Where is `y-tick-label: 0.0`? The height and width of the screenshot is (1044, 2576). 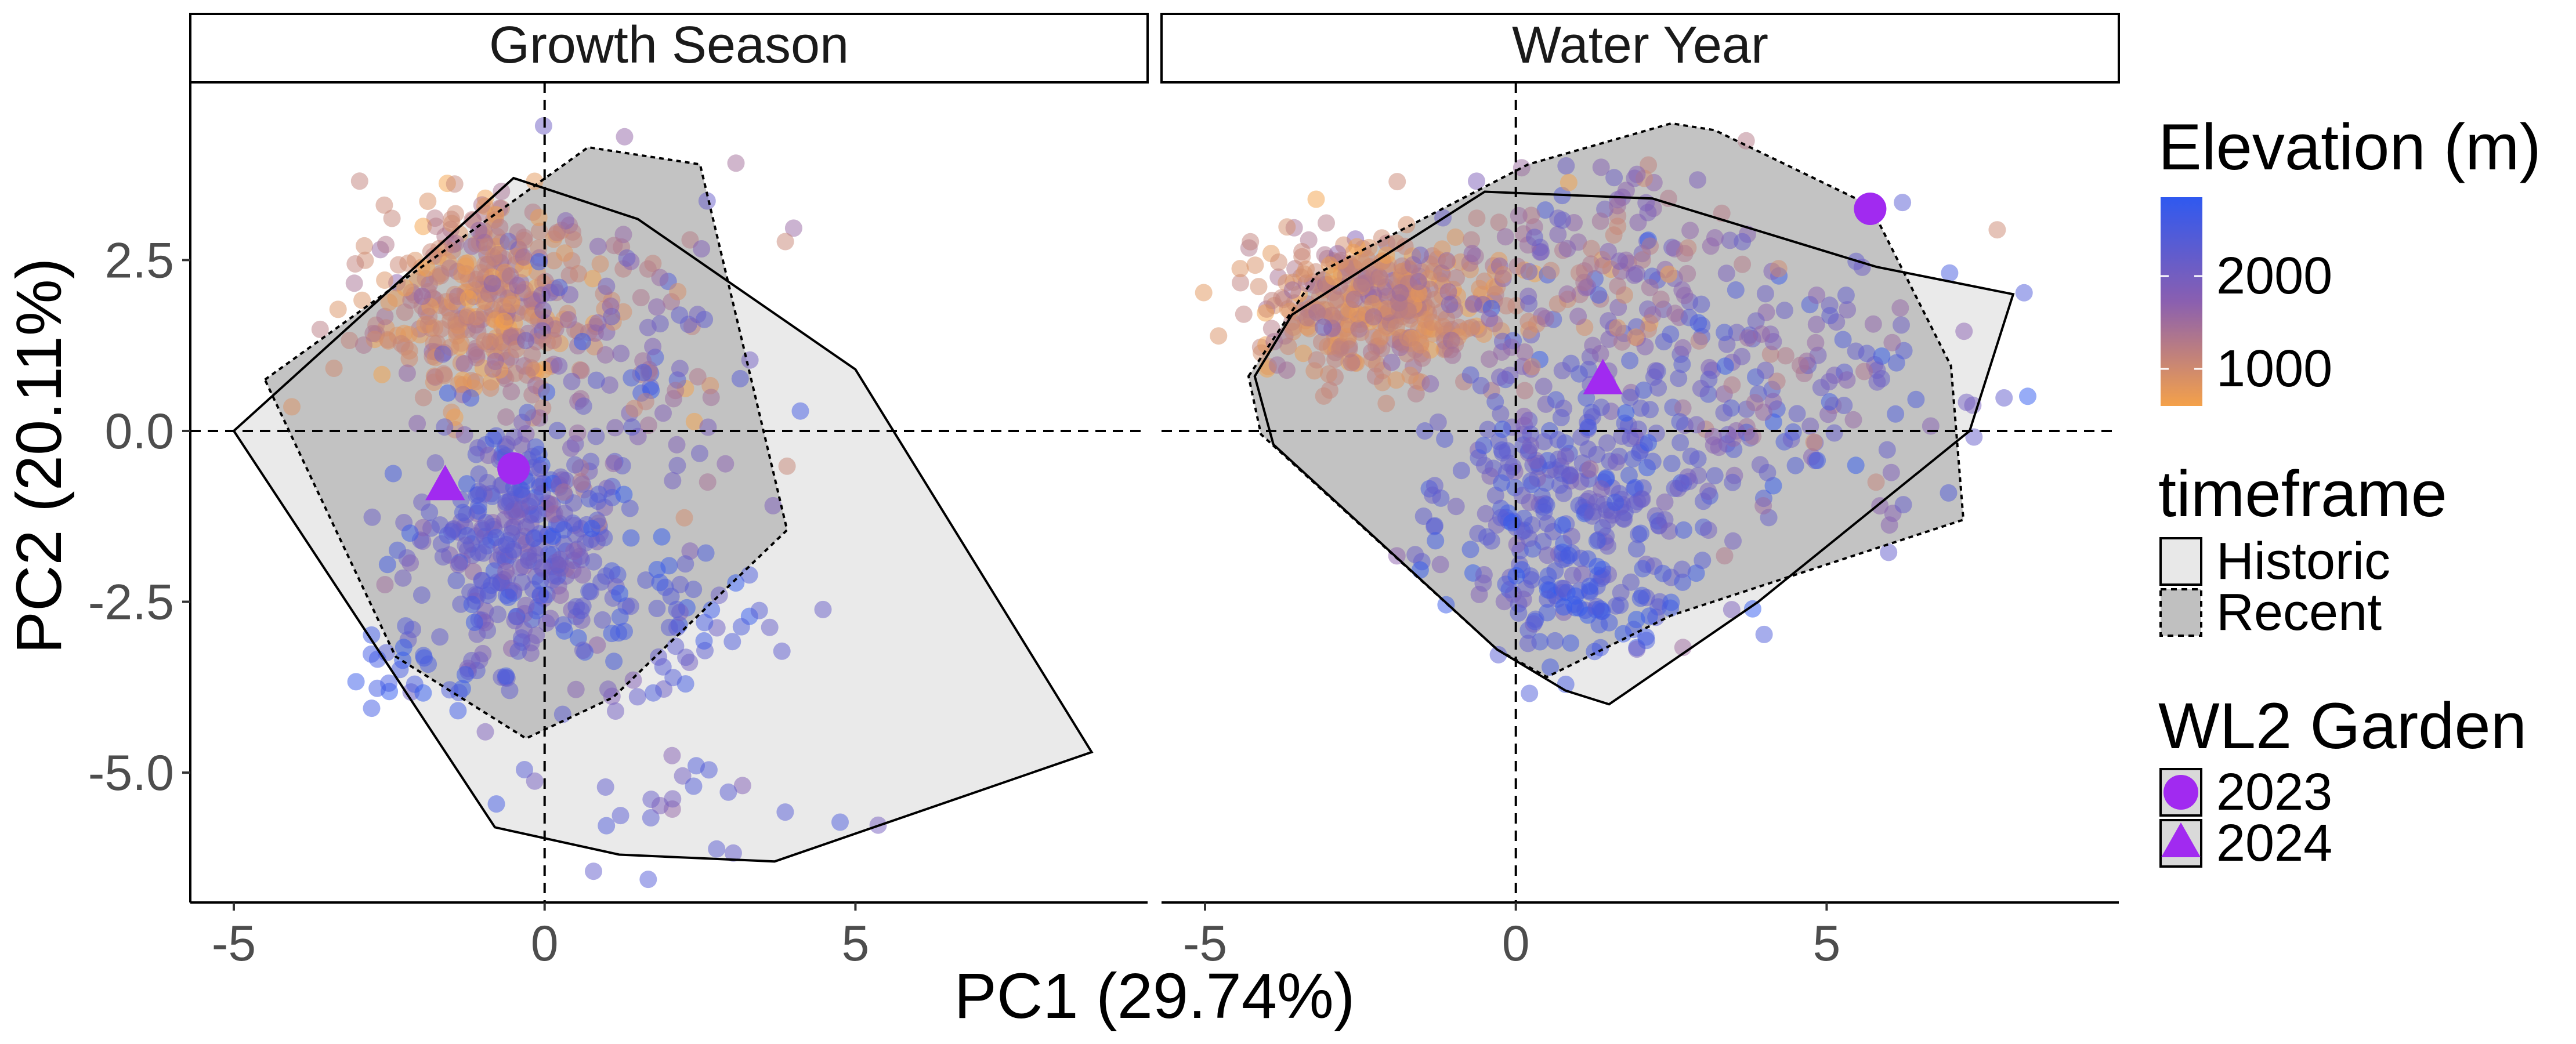 y-tick-label: 0.0 is located at coordinates (139, 431).